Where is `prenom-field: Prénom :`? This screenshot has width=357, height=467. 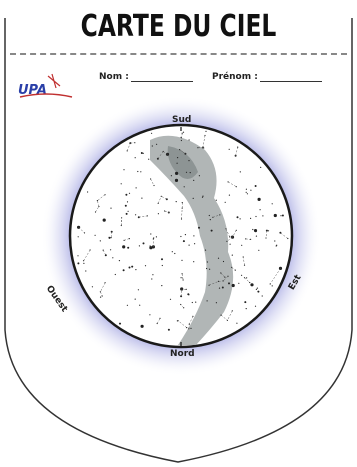
prenom-field: Prénom : is located at coordinates (267, 77).